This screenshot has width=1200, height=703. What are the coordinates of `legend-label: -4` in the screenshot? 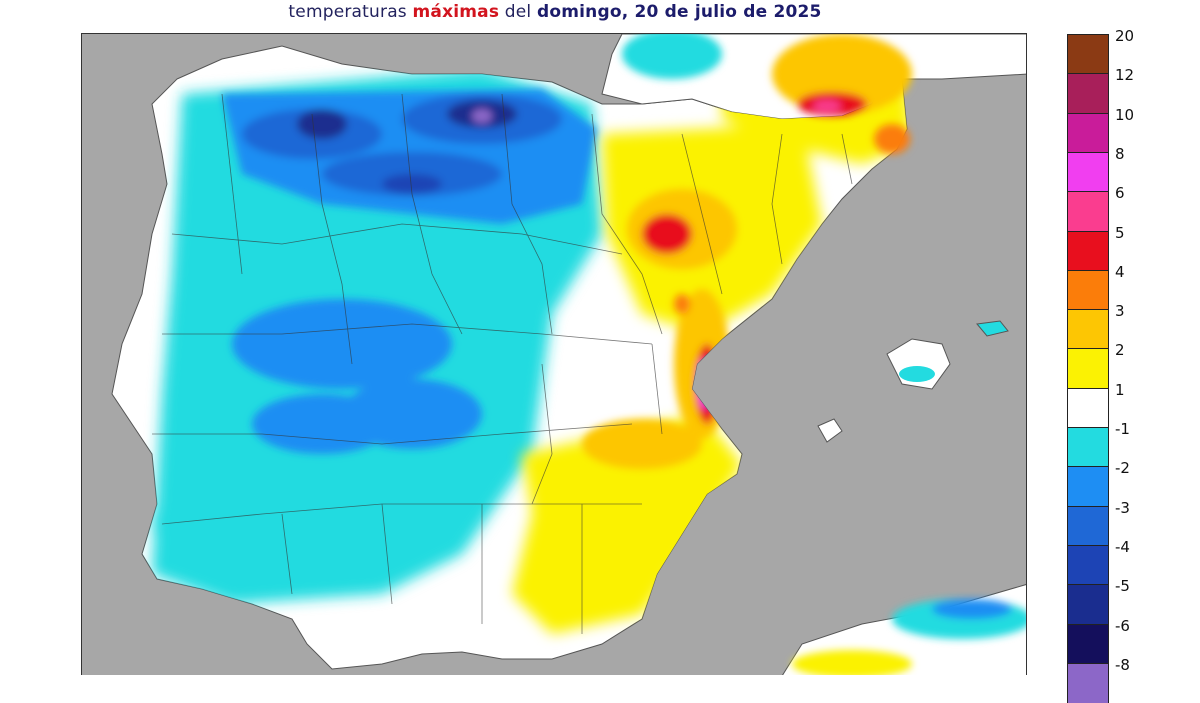 It's located at (1122, 546).